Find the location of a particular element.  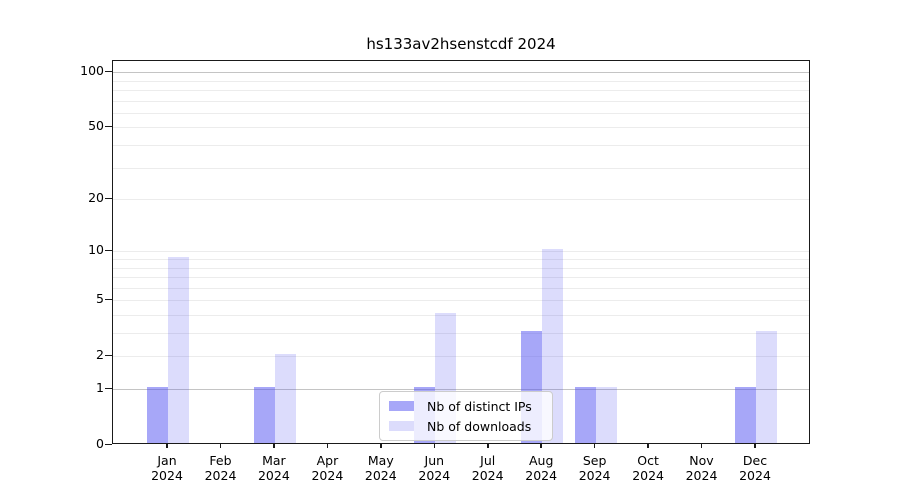

x-tick-mark-feb is located at coordinates (220, 446).